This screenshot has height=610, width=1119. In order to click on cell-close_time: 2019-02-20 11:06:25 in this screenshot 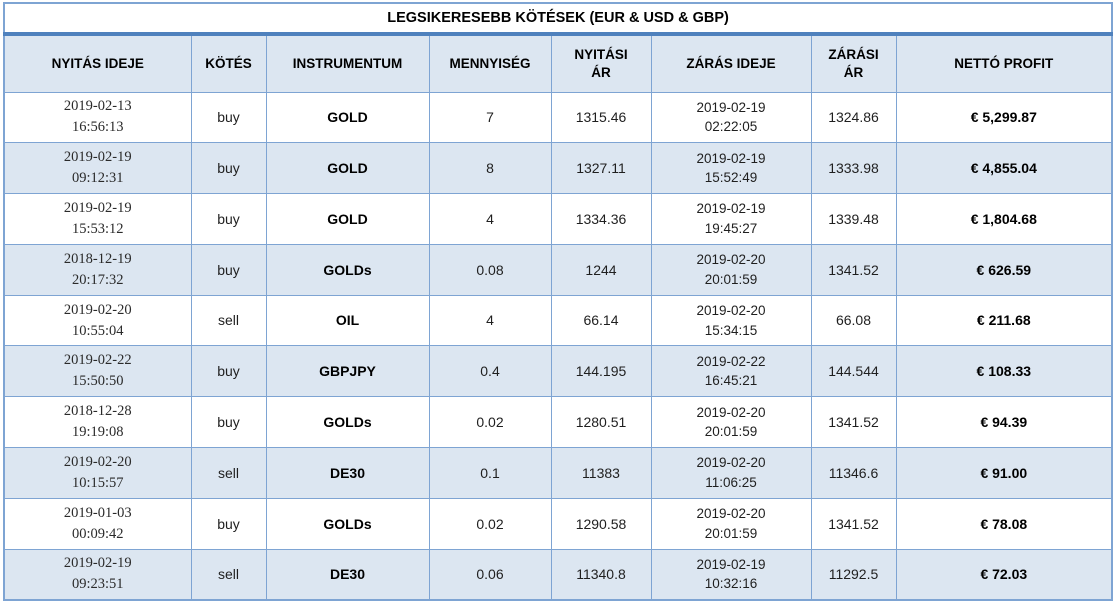, I will do `click(731, 473)`.